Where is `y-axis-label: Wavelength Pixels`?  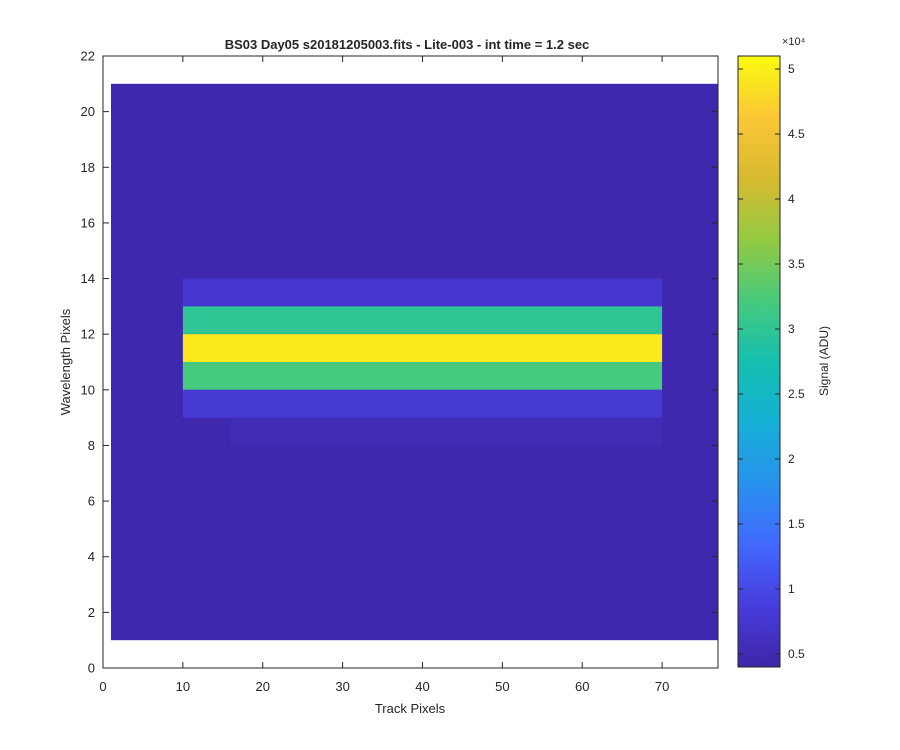 y-axis-label: Wavelength Pixels is located at coordinates (65, 361).